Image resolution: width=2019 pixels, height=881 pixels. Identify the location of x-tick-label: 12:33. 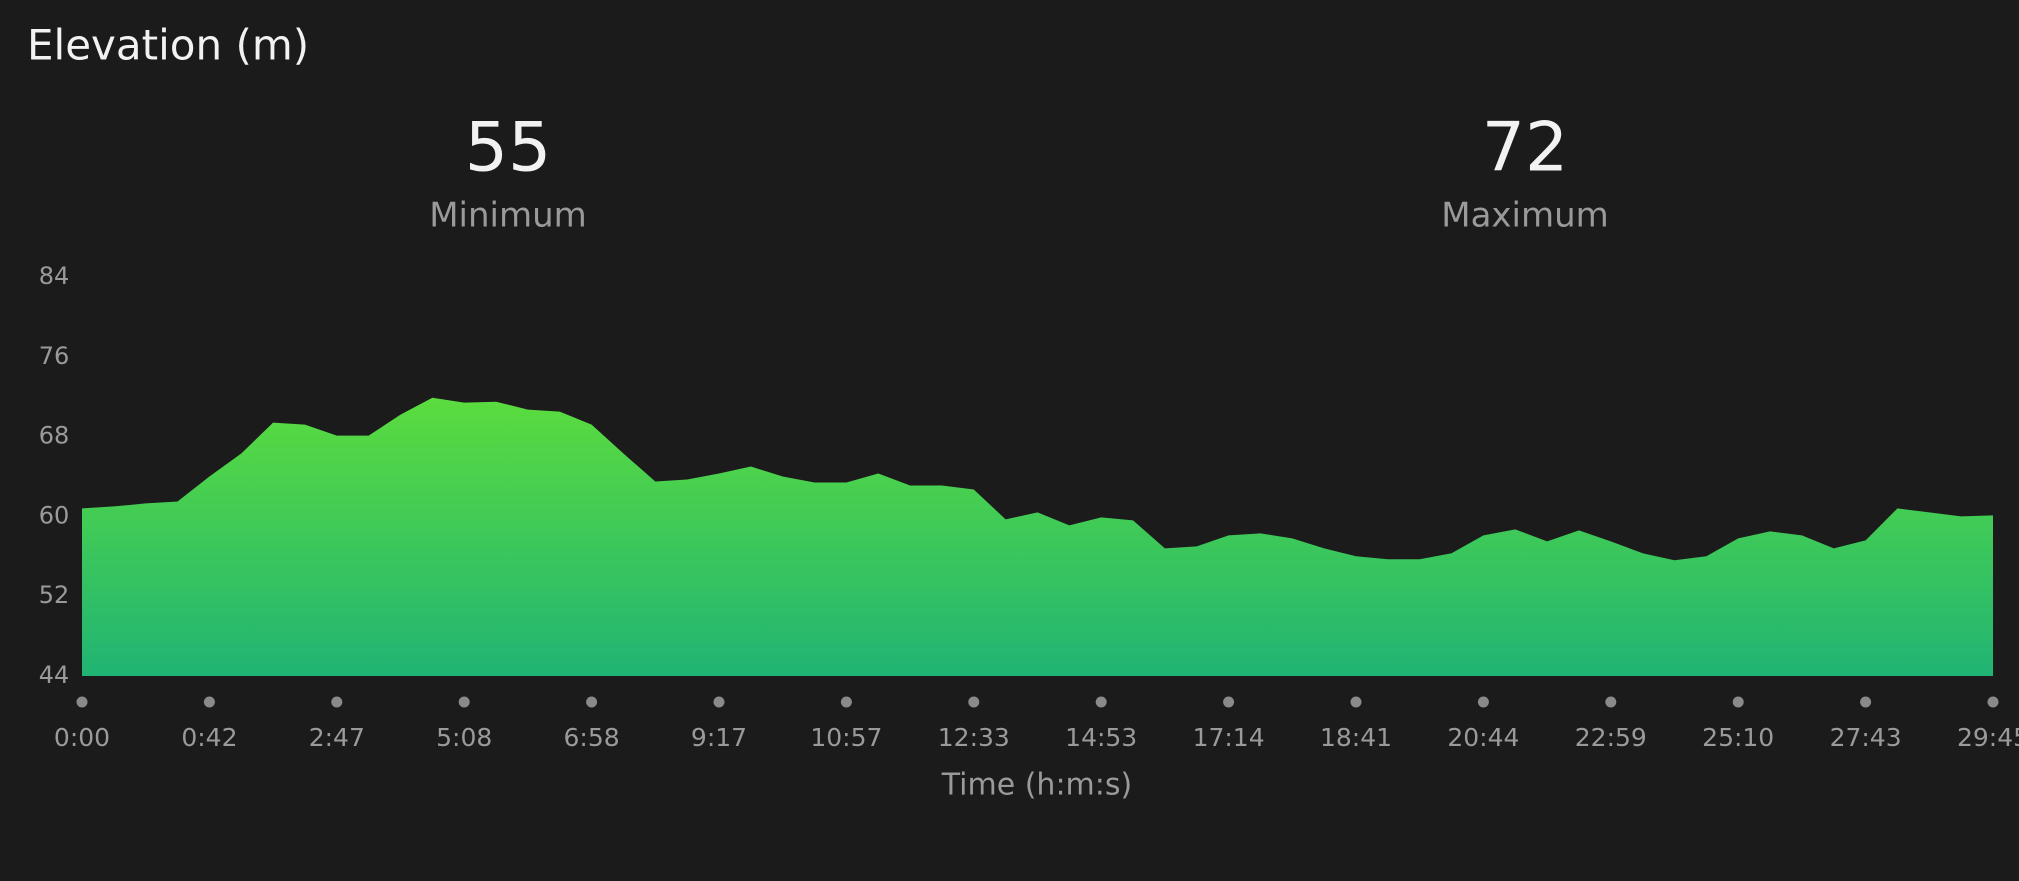
(974, 737).